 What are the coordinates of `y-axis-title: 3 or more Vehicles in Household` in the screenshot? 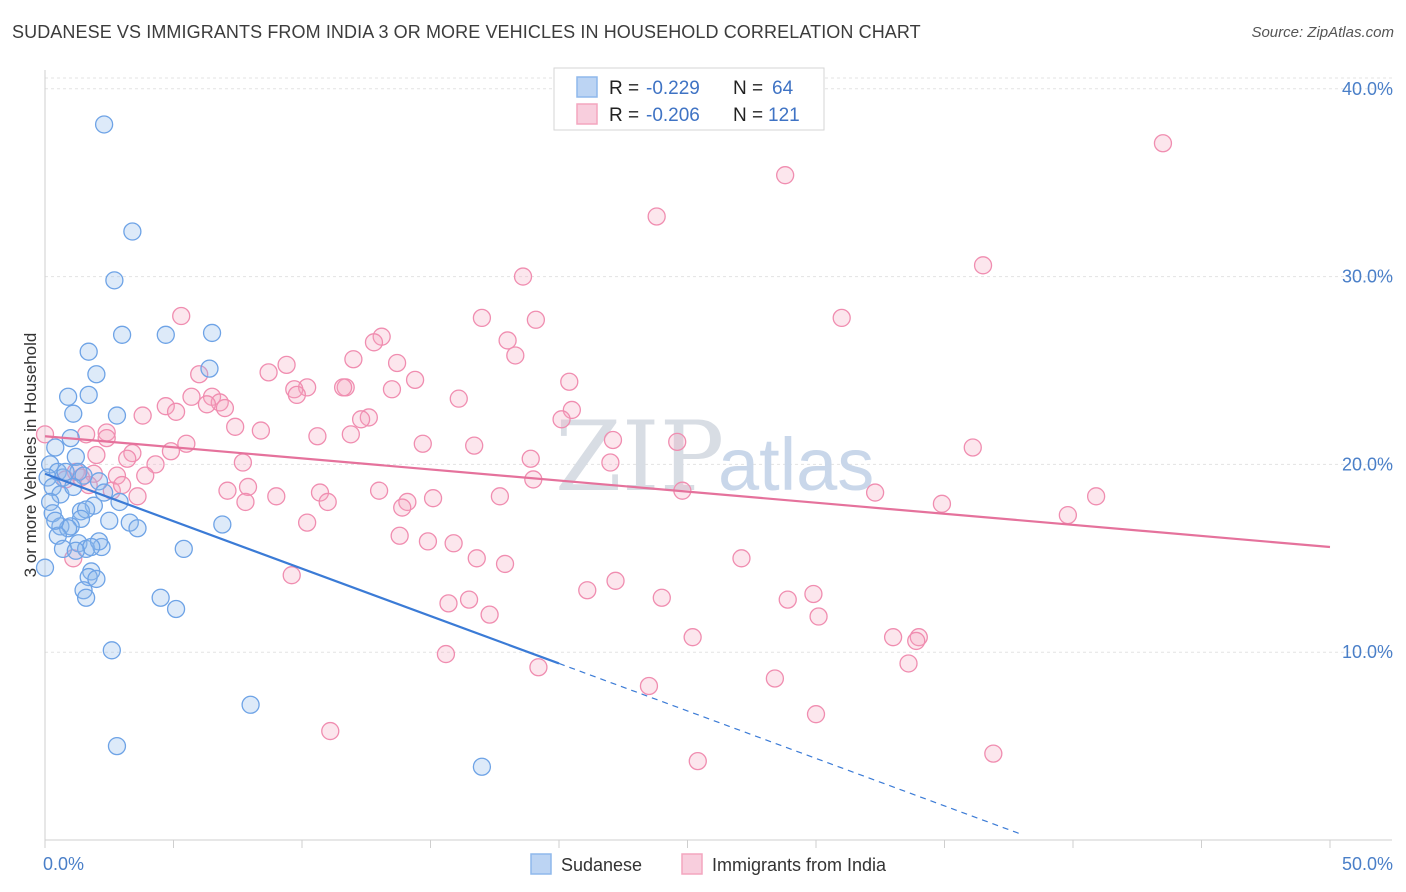 It's located at (30, 455).